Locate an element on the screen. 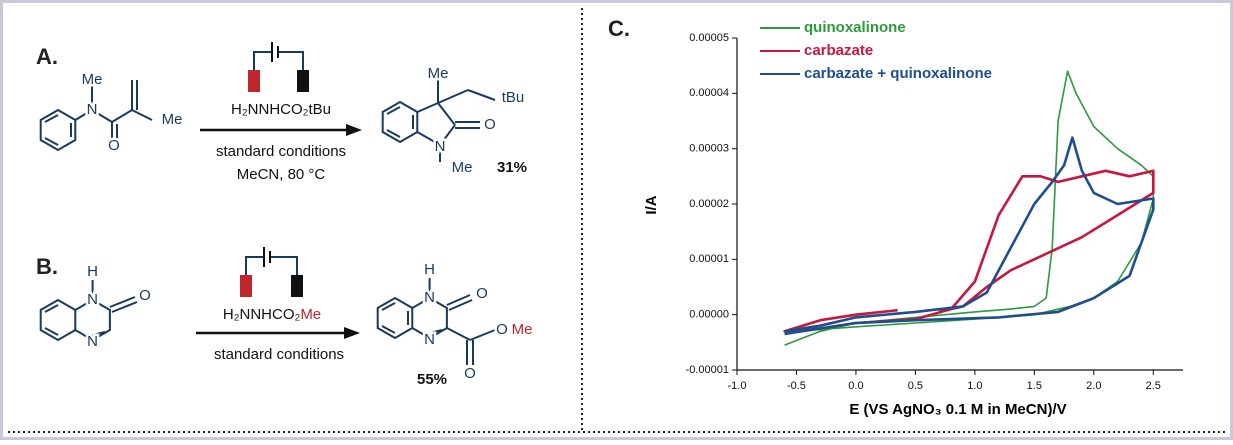 Image resolution: width=1233 pixels, height=445 pixels. x-axis-label: E (VS AgNO₃ 0.1 M in MeCN)/V is located at coordinates (957, 409).